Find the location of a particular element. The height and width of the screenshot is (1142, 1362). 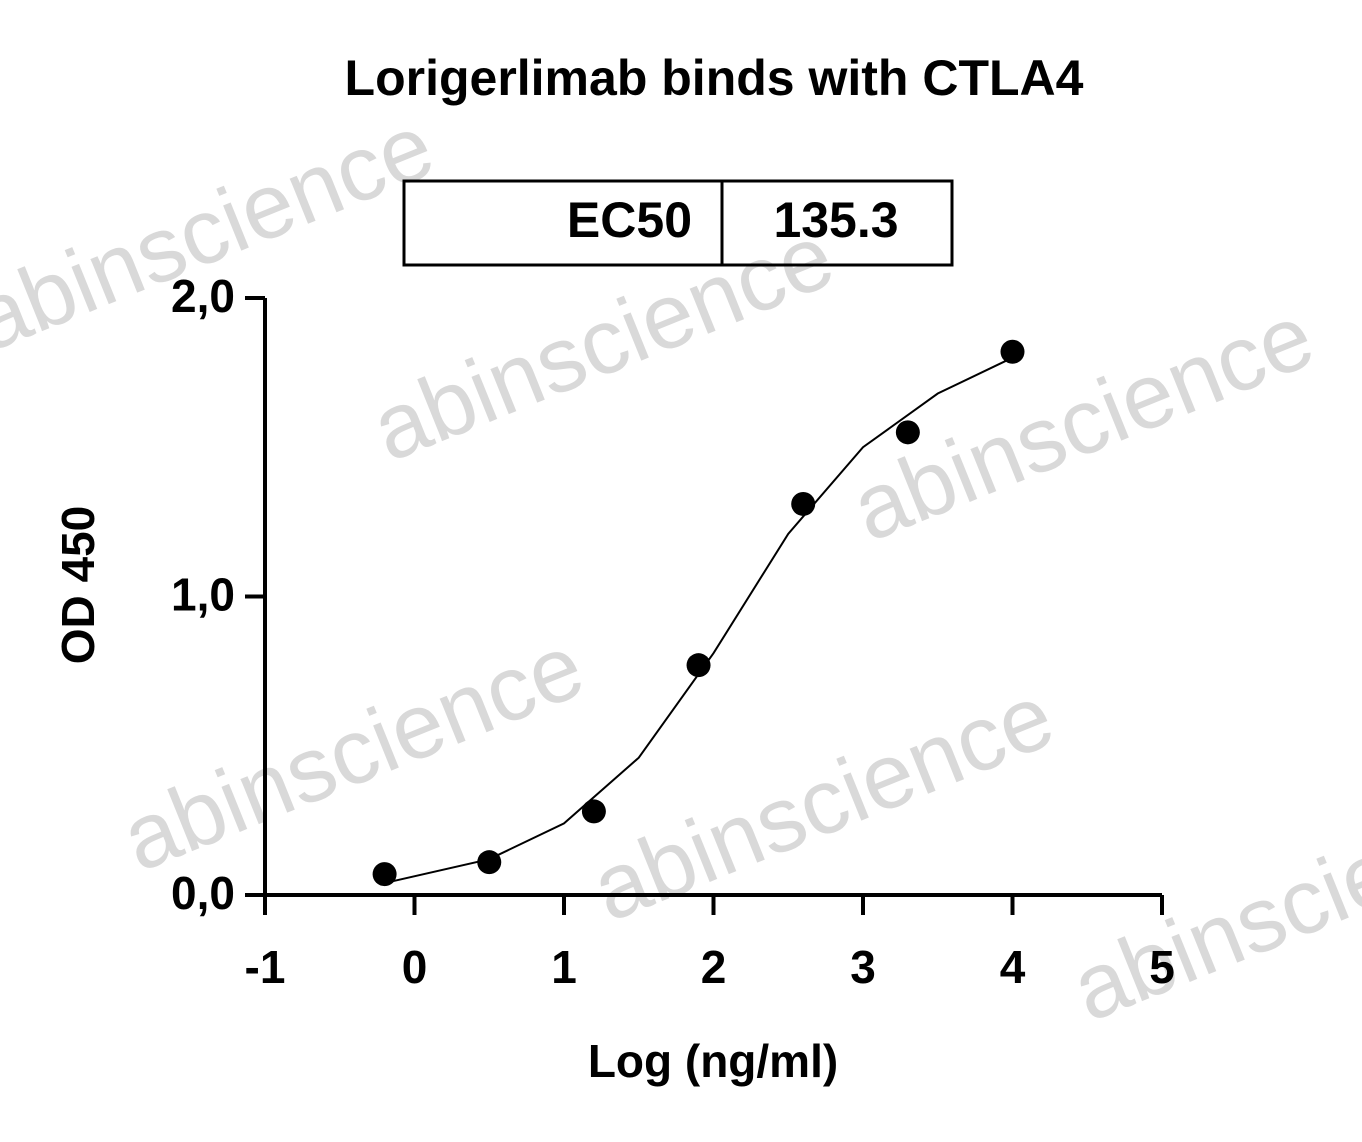

x-axis-label: Log (ng/ml) is located at coordinates (713, 1061).